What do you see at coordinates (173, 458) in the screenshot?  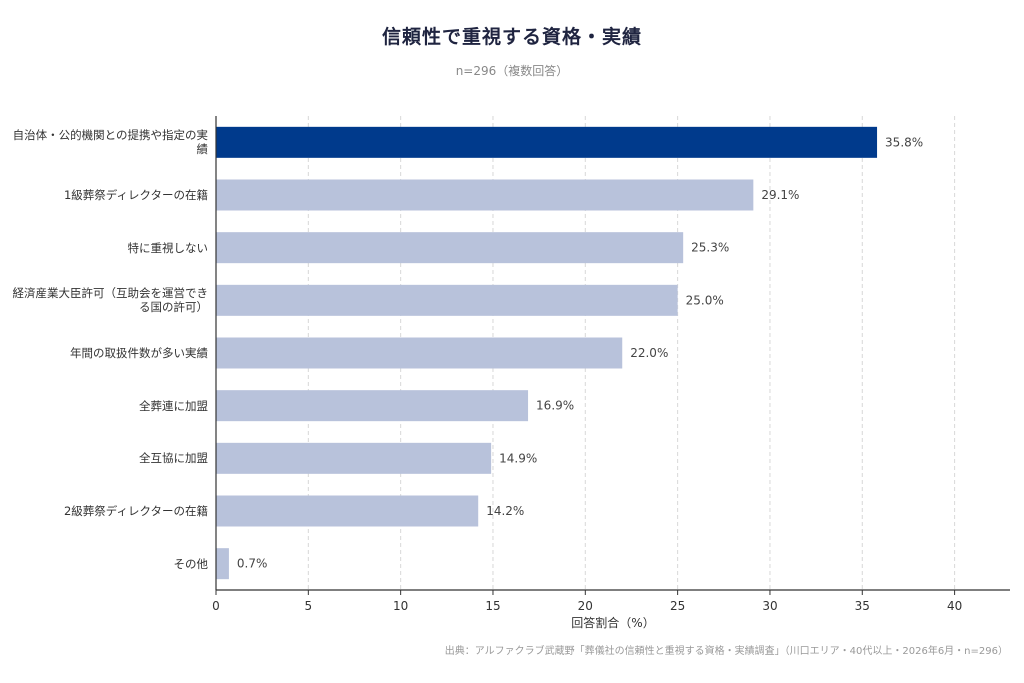 I see `category-label-text: 全互協に加盟` at bounding box center [173, 458].